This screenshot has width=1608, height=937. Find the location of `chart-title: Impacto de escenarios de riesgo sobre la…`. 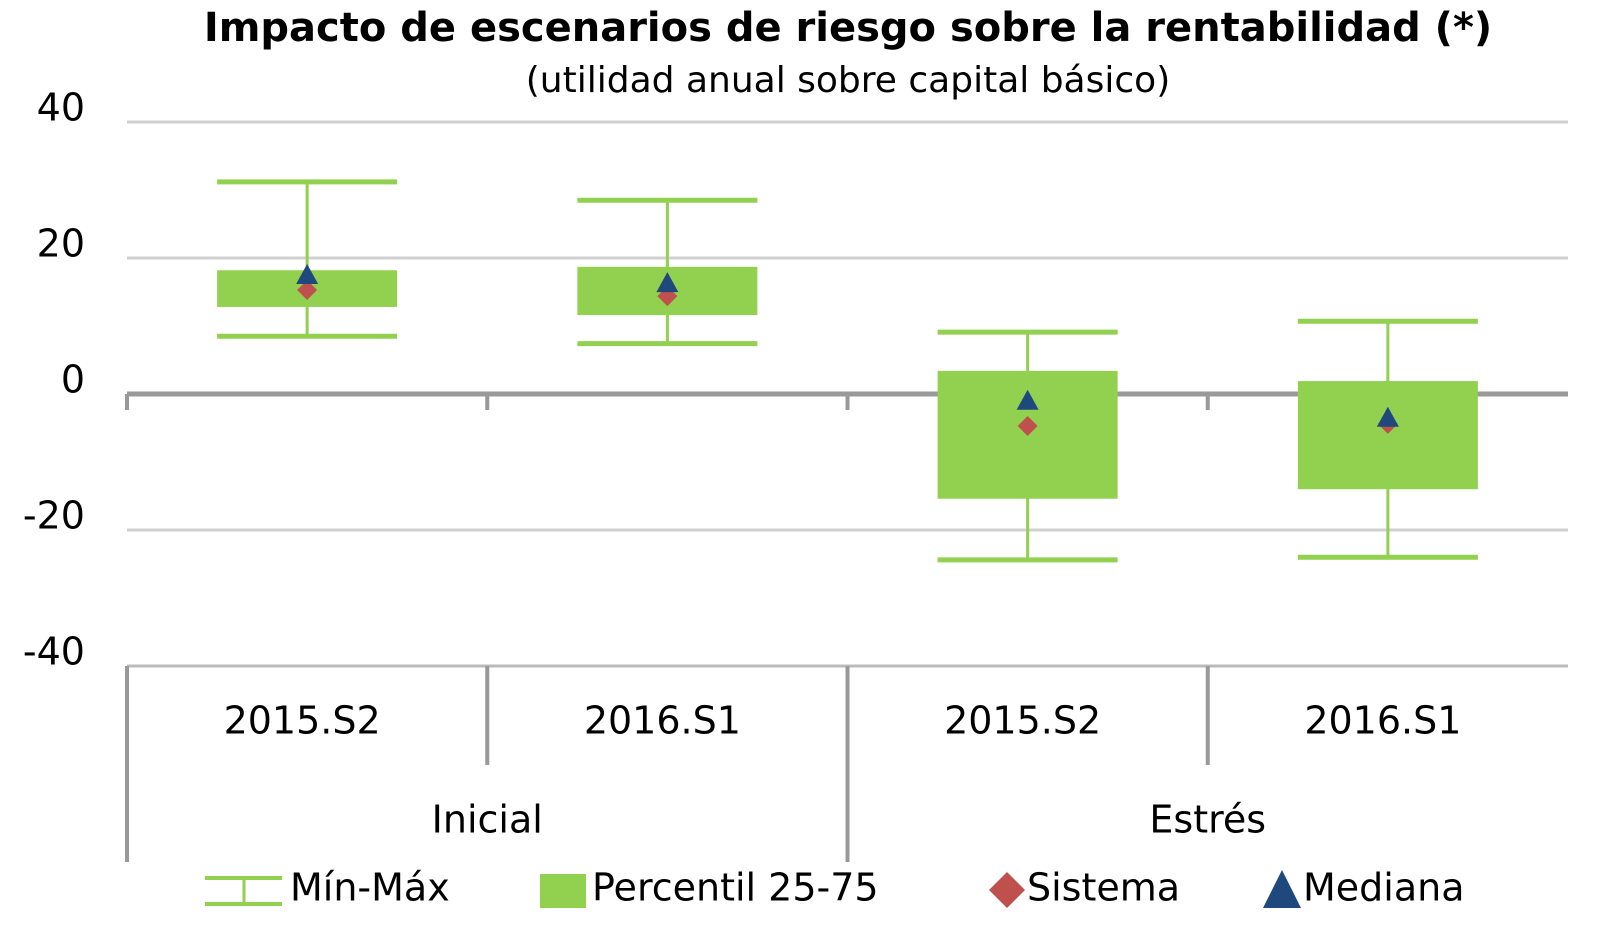

chart-title: Impacto de escenarios de riesgo sobre la… is located at coordinates (848, 28).